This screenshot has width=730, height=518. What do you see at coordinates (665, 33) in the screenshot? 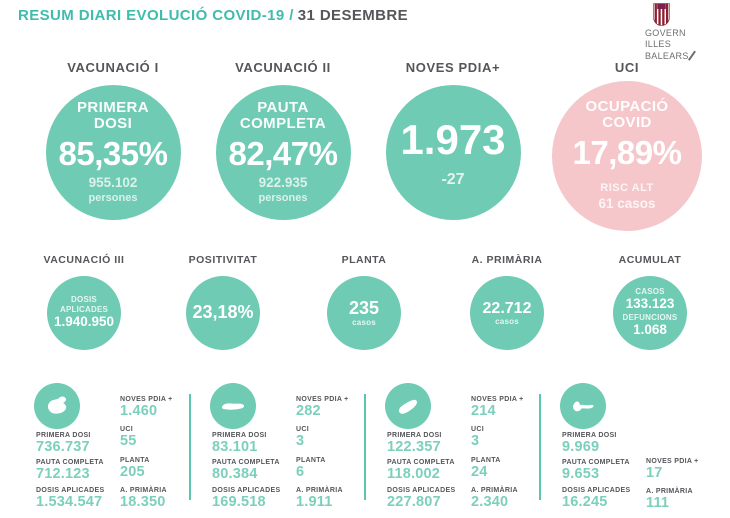
I see `logo-line-1: GOVERN` at bounding box center [665, 33].